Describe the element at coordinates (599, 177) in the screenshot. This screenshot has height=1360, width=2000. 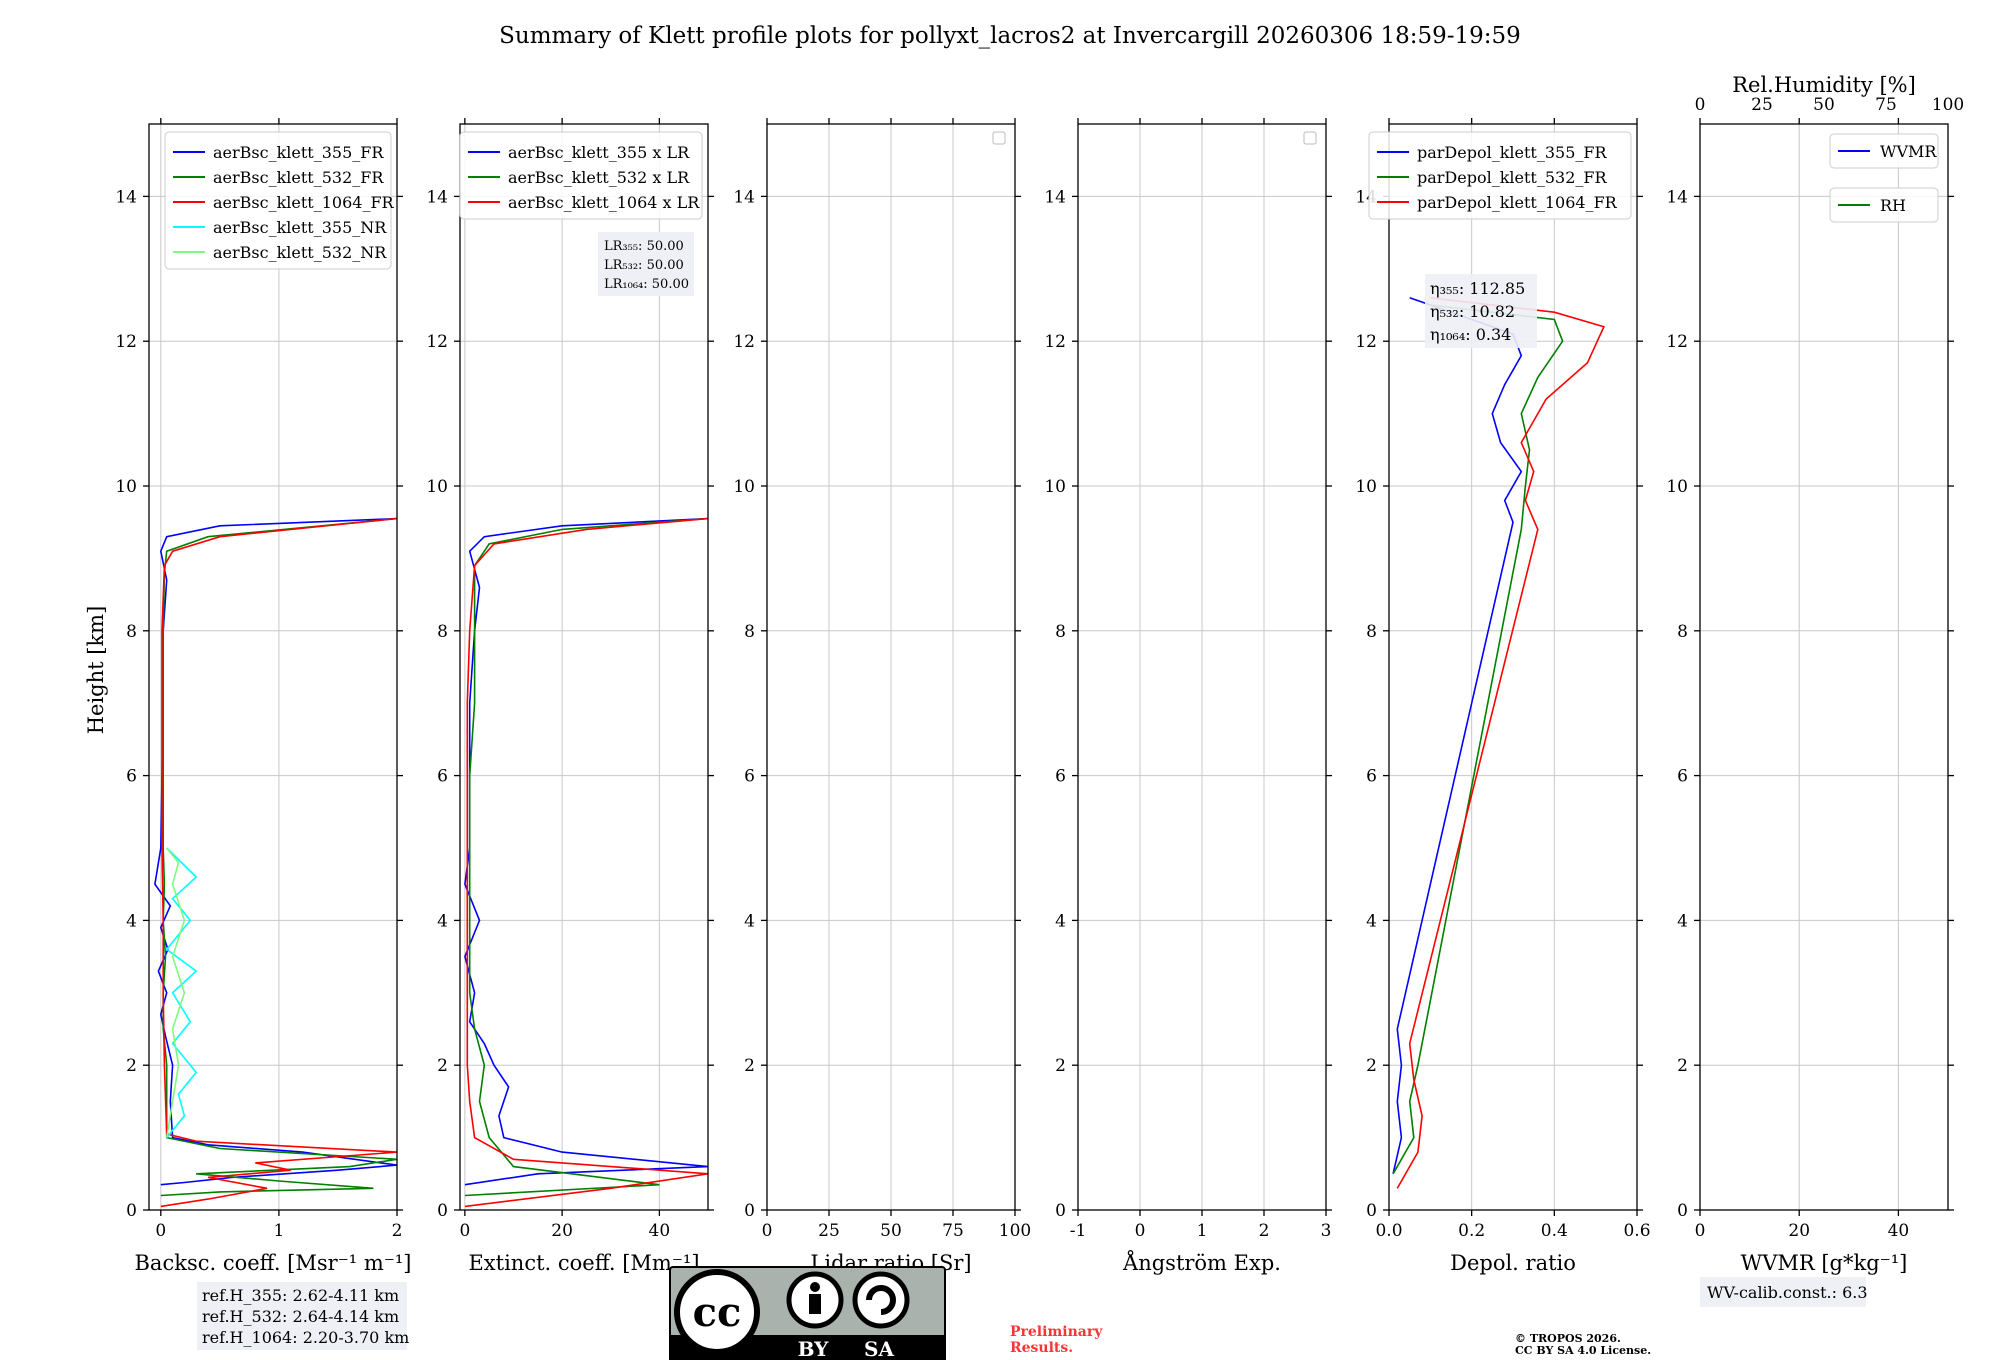
I see `legend-entry-aerBsc_klett_532 x LR: aerBsc_klett_532 x LR` at that location.